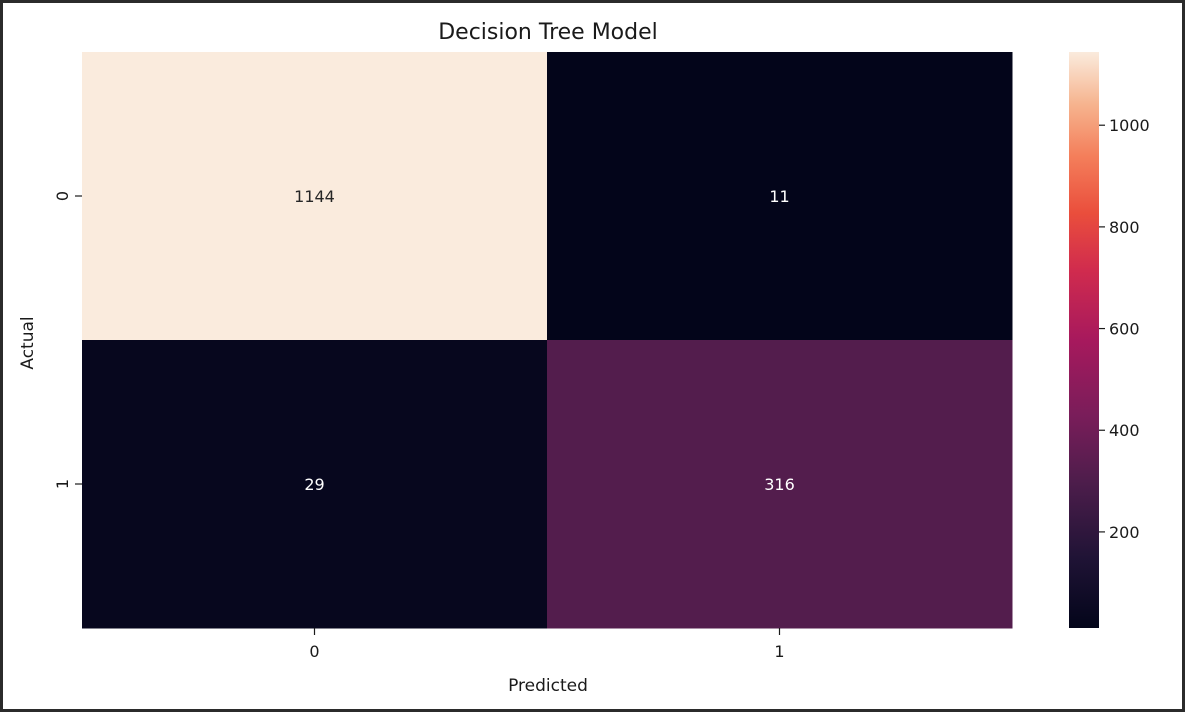 The height and width of the screenshot is (713, 1185). I want to click on cell-value-r1-c1: 316, so click(779, 484).